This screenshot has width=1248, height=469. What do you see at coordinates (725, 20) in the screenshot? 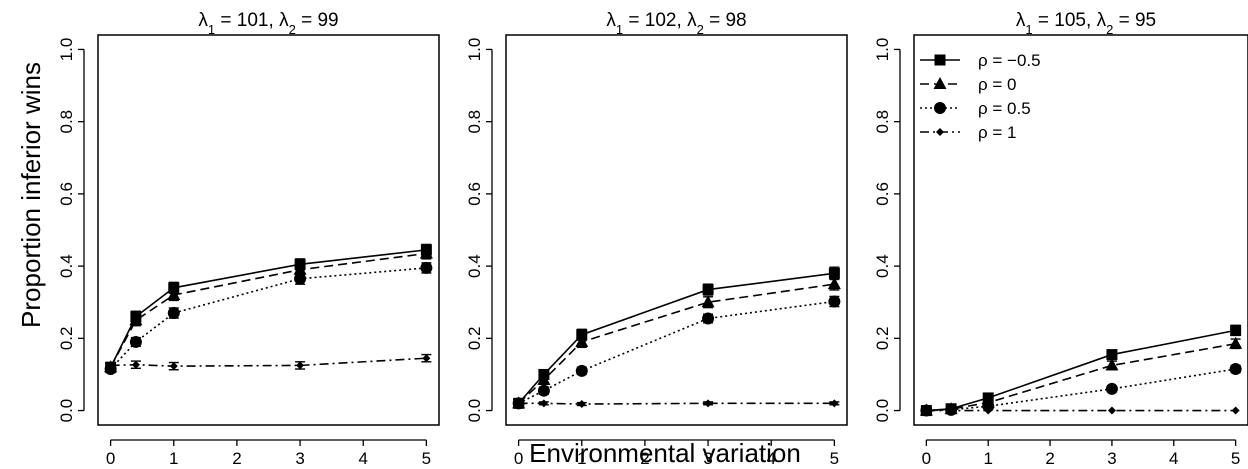
I see `title-part-5: = 98` at bounding box center [725, 20].